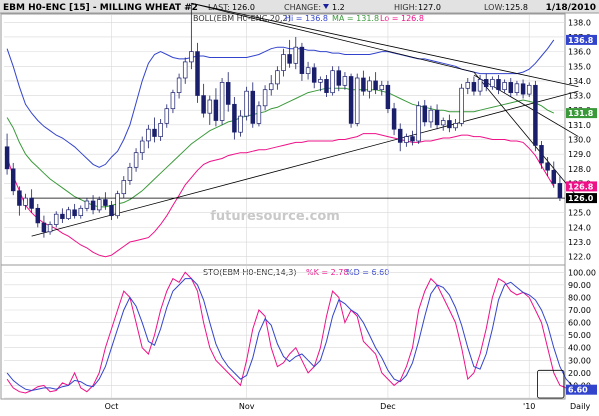 This screenshot has width=599, height=416. Describe the element at coordinates (579, 335) in the screenshot. I see `stoch-tick-label: 50.00` at that location.